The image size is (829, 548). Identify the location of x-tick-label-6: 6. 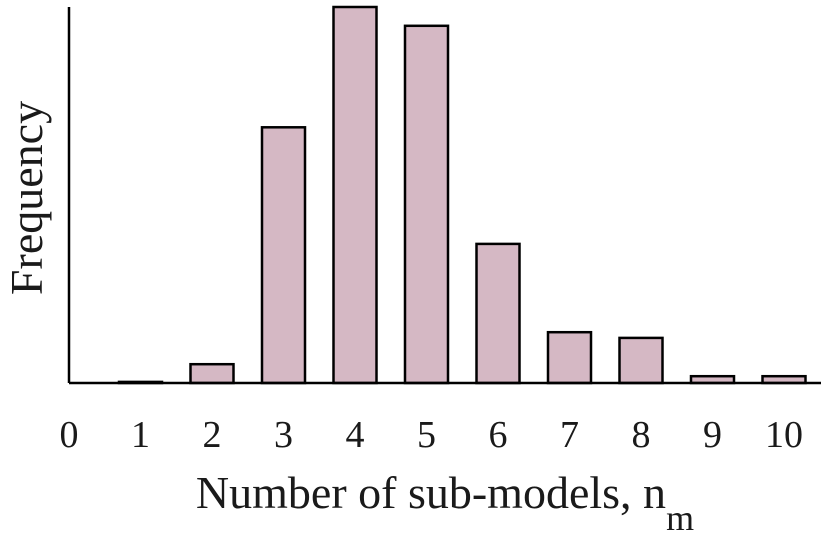
(498, 435).